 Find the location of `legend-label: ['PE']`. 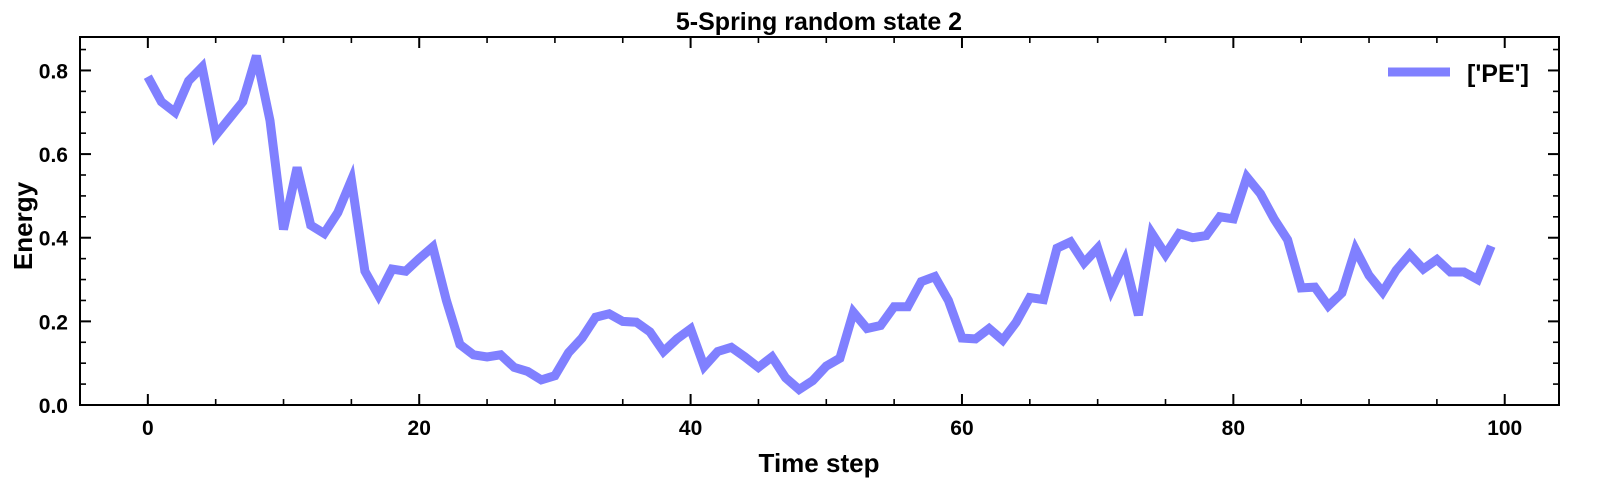

legend-label: ['PE'] is located at coordinates (1498, 74).